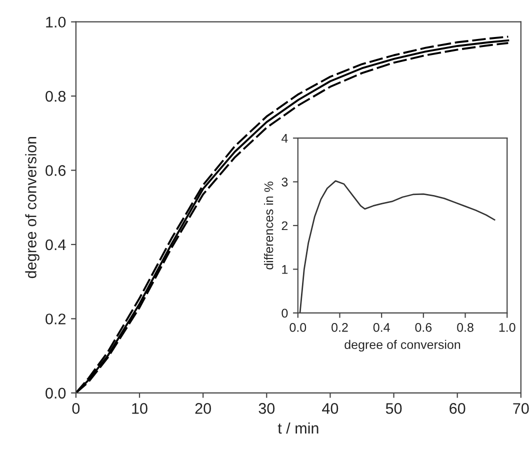 This screenshot has height=465, width=531. Describe the element at coordinates (56, 96) in the screenshot. I see `y-tick-label: 0.8` at that location.